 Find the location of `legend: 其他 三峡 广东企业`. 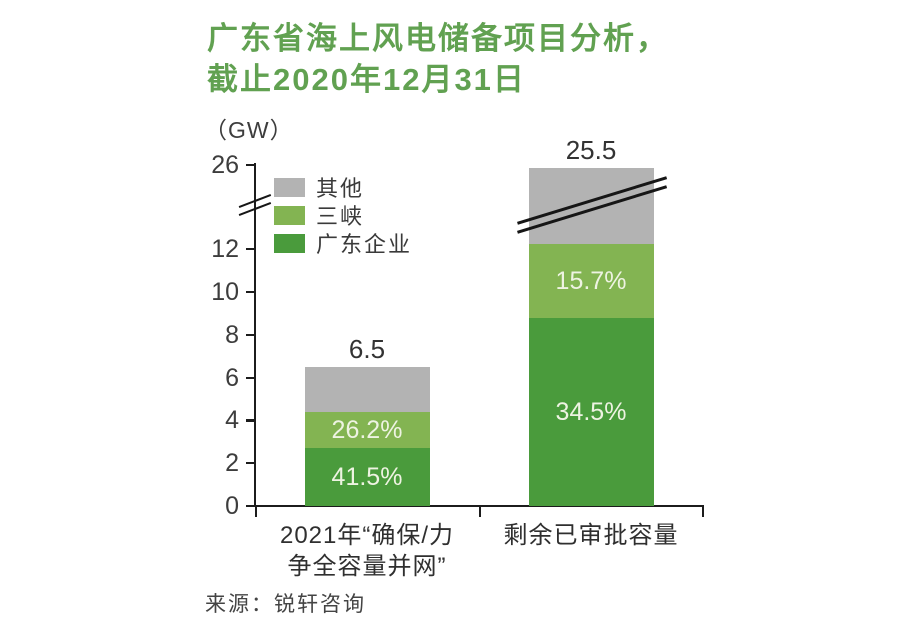

legend: 其他 三峡 广东企业 is located at coordinates (343, 218).